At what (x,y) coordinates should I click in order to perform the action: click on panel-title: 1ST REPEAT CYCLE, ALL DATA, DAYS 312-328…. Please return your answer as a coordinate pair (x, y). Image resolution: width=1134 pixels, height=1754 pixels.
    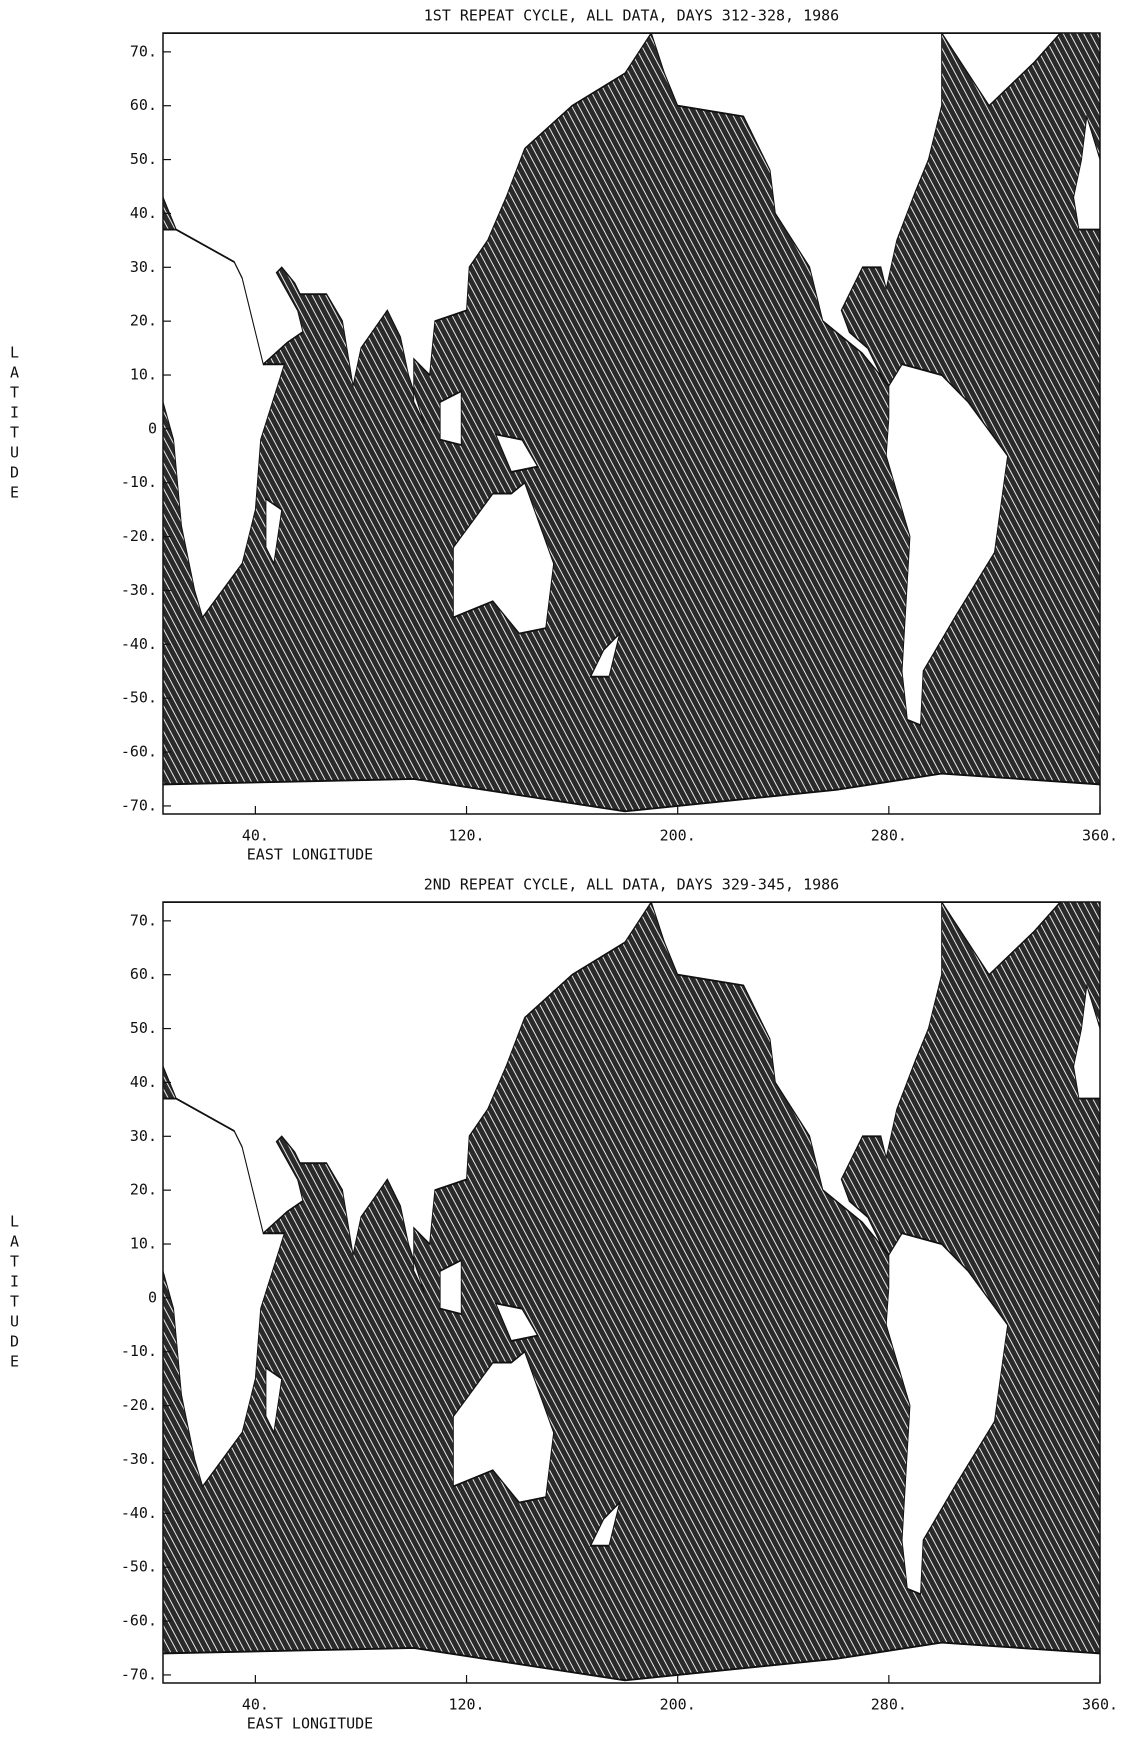
    Looking at the image, I should click on (631, 16).